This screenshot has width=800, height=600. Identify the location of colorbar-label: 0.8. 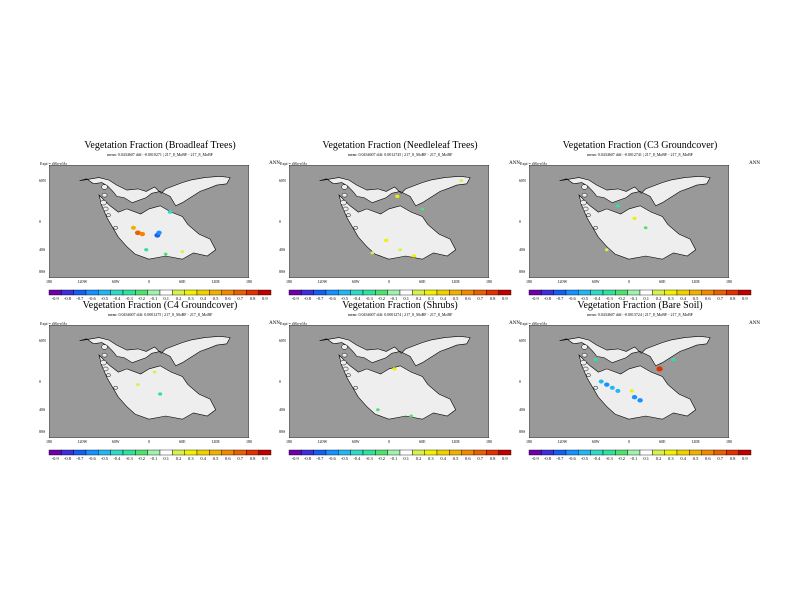
(732, 458).